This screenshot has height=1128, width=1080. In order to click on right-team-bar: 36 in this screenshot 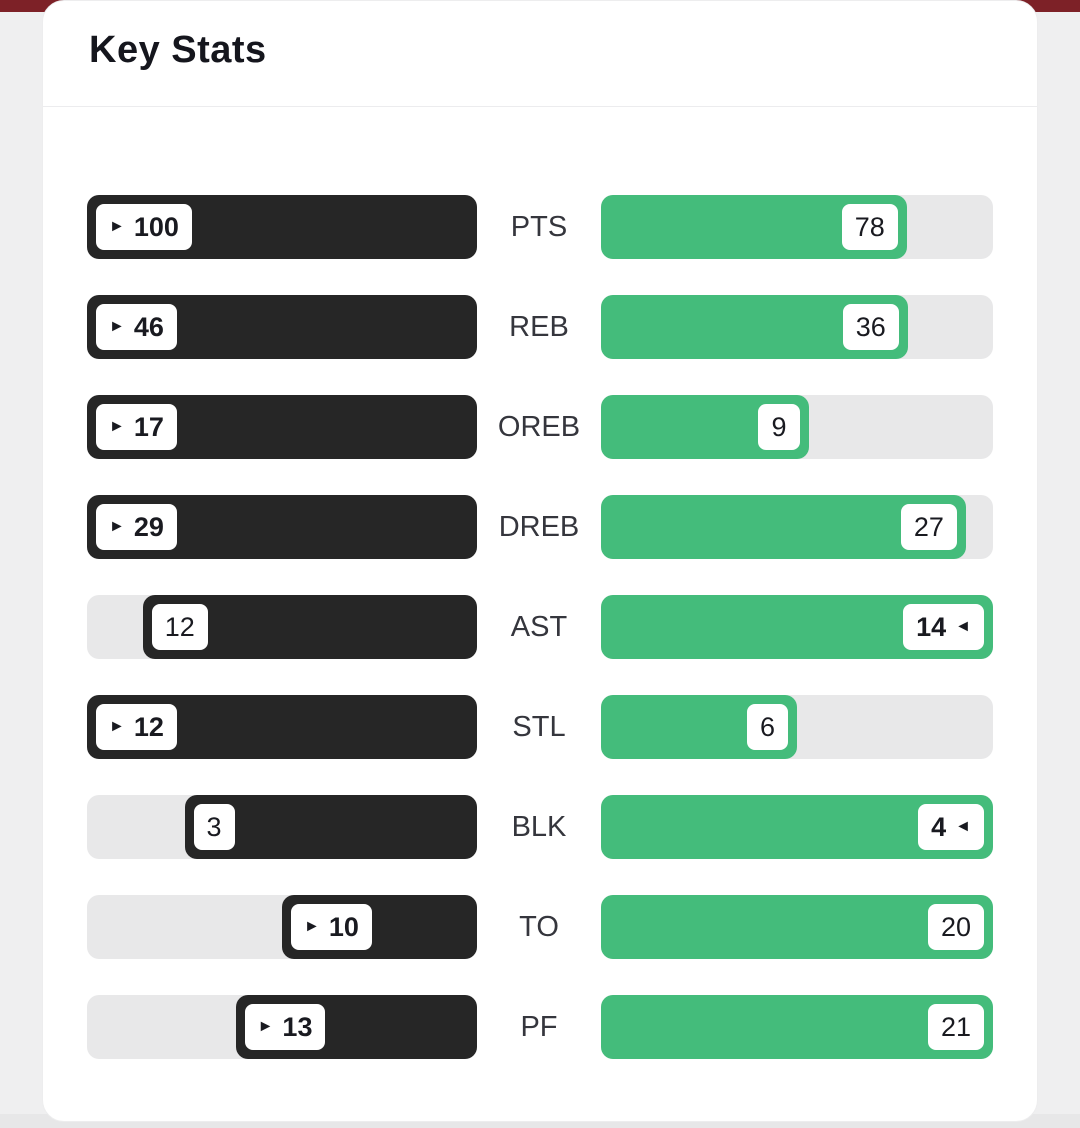, I will do `click(797, 327)`.